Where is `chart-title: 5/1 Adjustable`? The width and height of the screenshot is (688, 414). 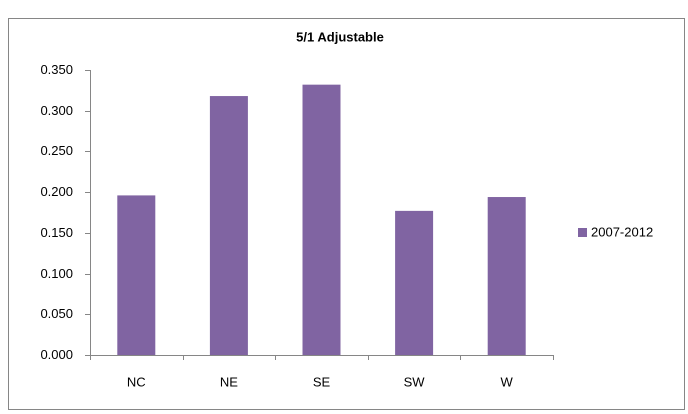
chart-title: 5/1 Adjustable is located at coordinates (340, 36).